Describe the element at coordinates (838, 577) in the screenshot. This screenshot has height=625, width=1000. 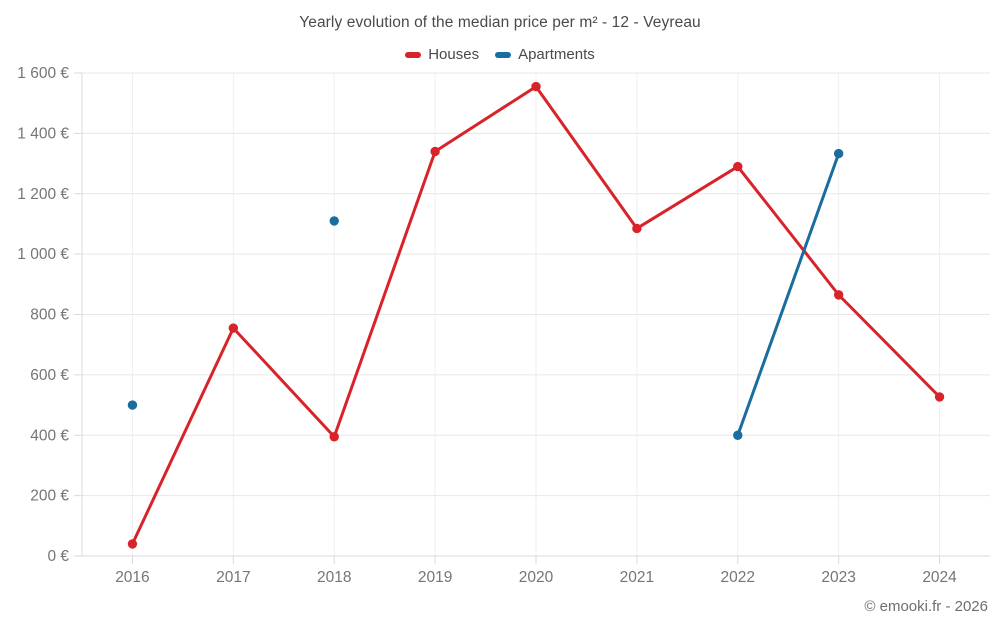
I see `x-tick-label: 2023` at that location.